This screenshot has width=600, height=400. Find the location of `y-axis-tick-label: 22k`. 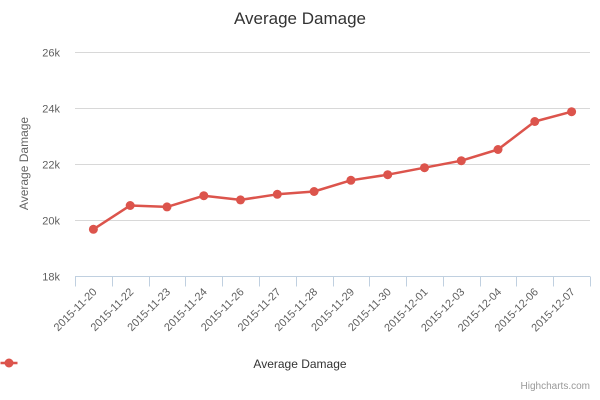

y-axis-tick-label: 22k is located at coordinates (51, 166).